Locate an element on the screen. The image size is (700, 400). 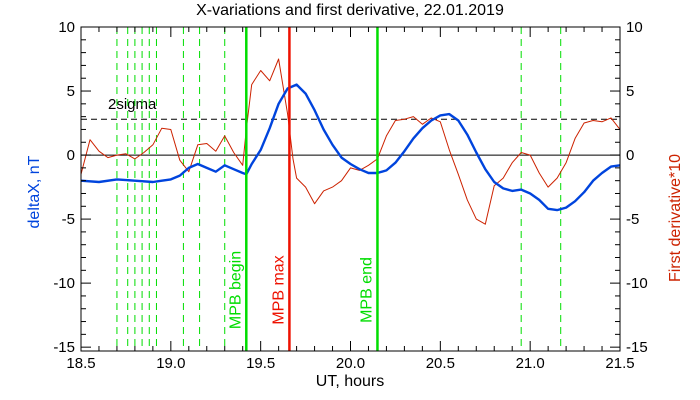
x-tick-label: 18.5 is located at coordinates (80, 363).